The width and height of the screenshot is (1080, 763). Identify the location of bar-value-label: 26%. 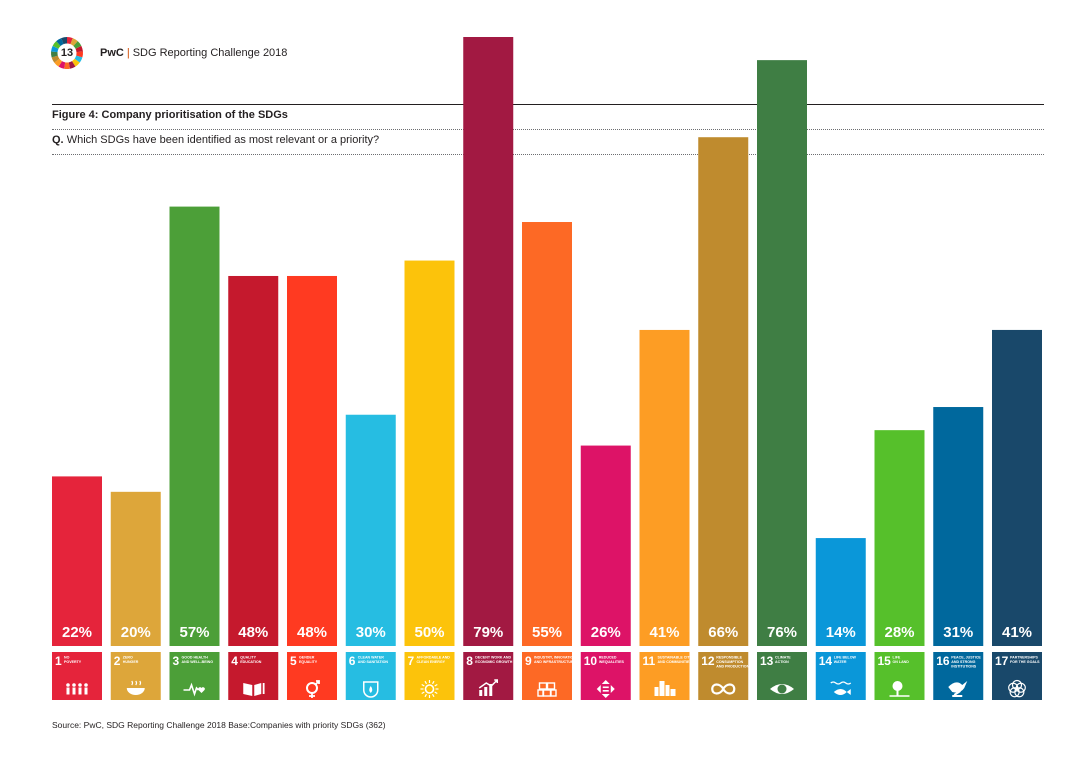
(606, 632).